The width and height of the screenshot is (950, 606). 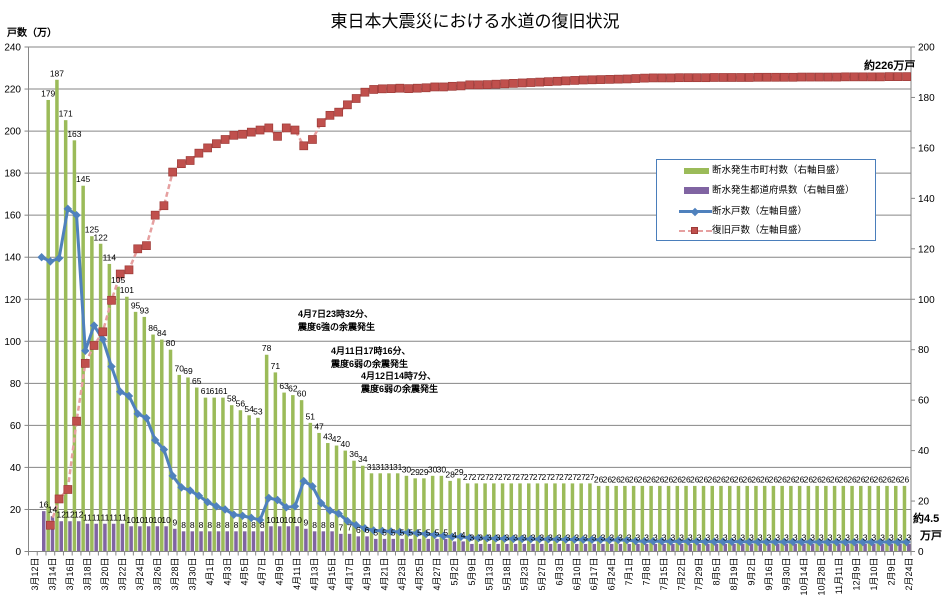 What do you see at coordinates (61, 515) in the screenshot?
I see `data-label-prefectures: 12` at bounding box center [61, 515].